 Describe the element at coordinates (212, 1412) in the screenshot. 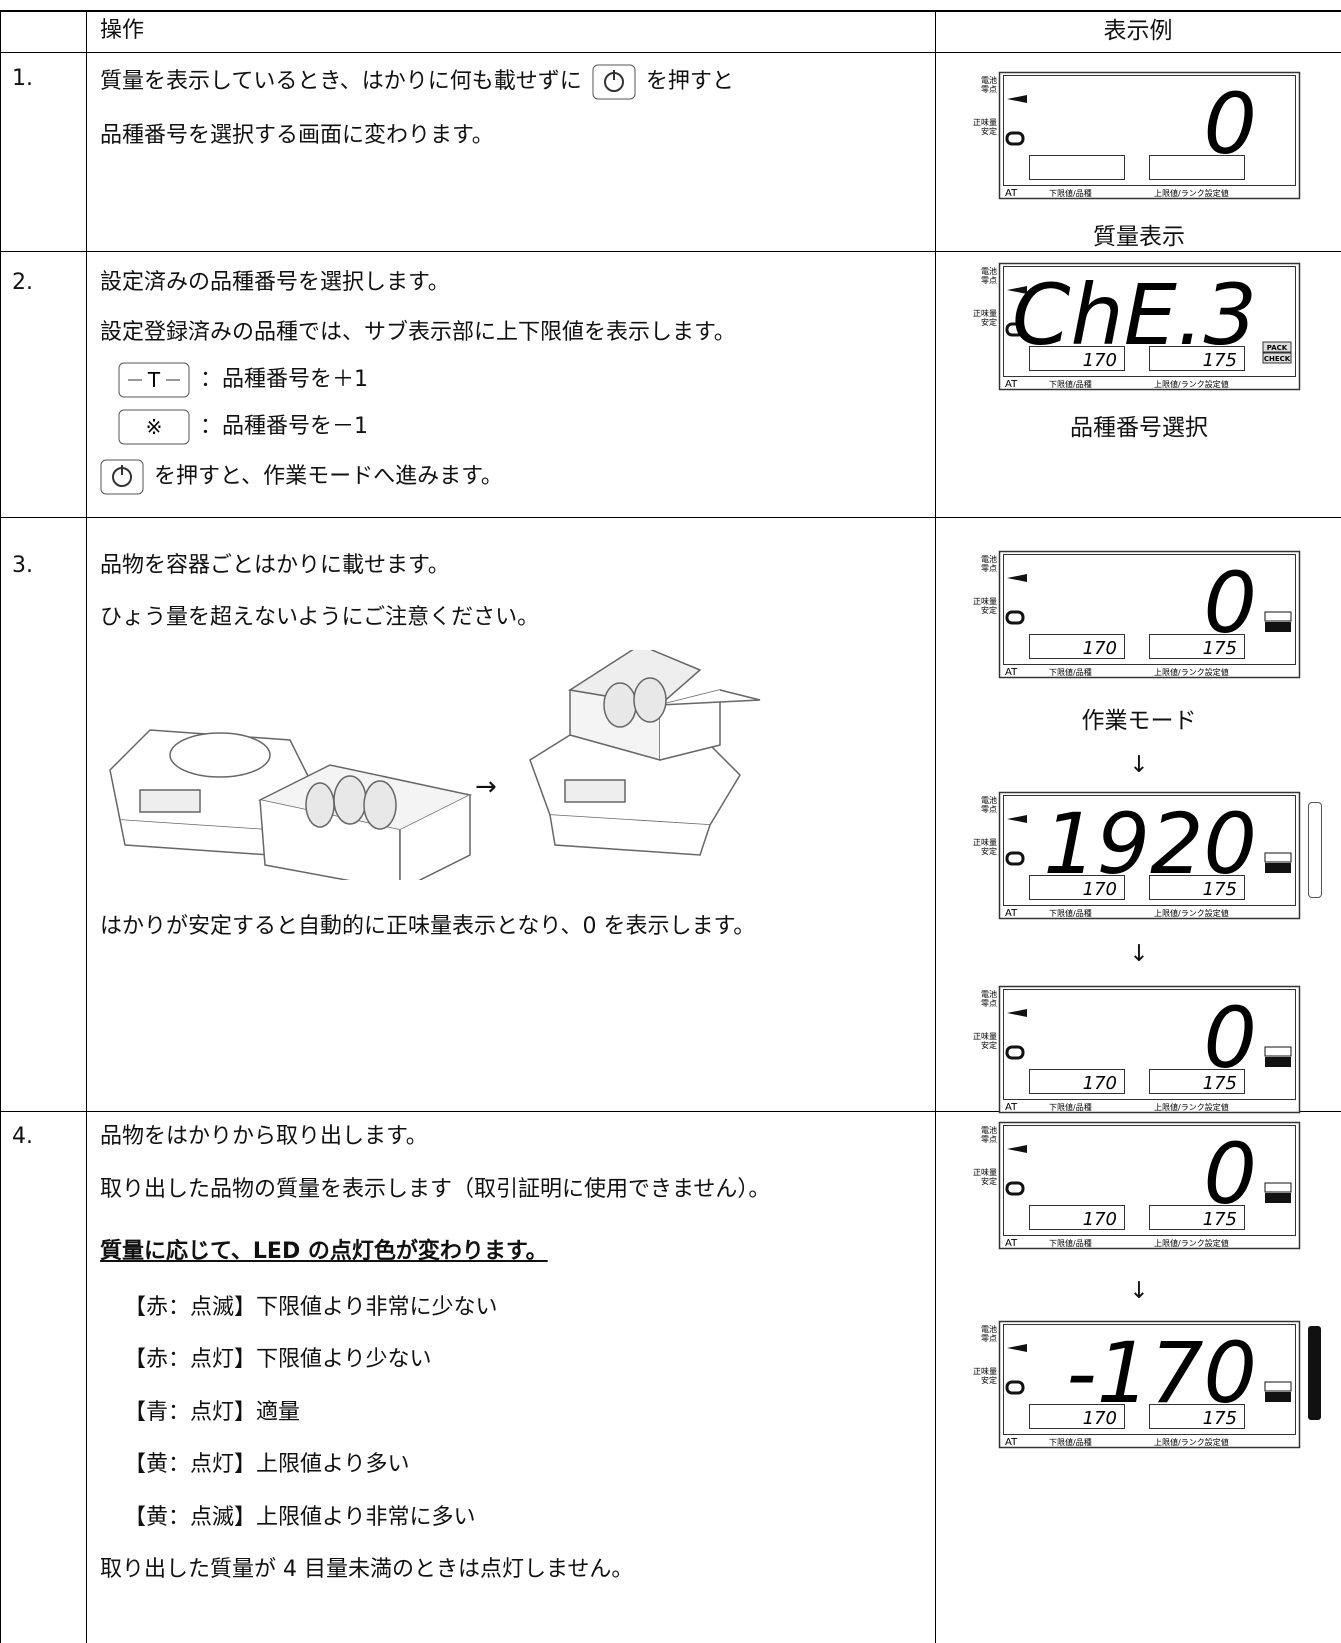

I see `text-line: 【青：点灯】適量` at that location.